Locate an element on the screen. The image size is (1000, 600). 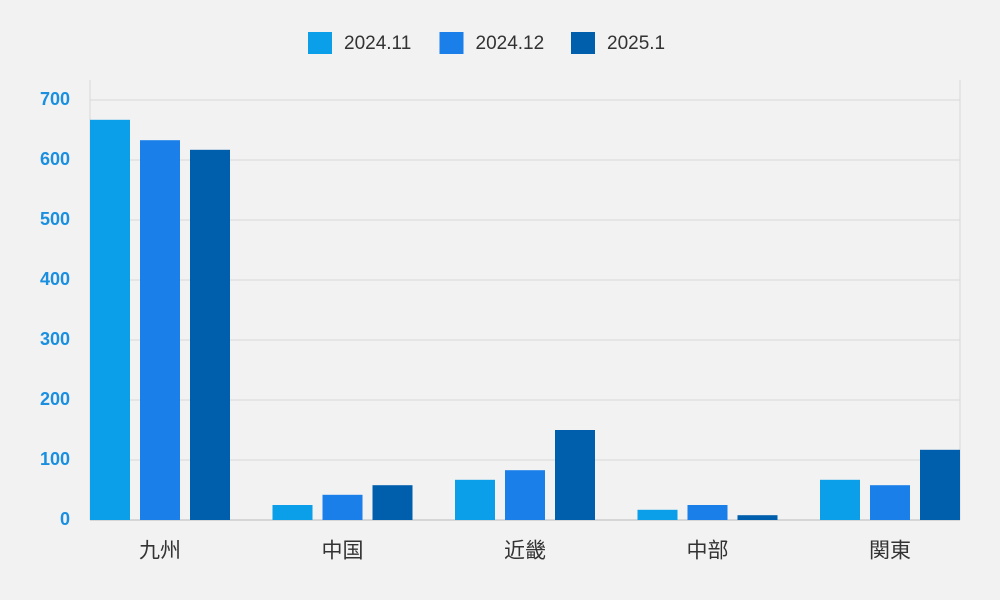
x-tick-label: 近畿 is located at coordinates (525, 551).